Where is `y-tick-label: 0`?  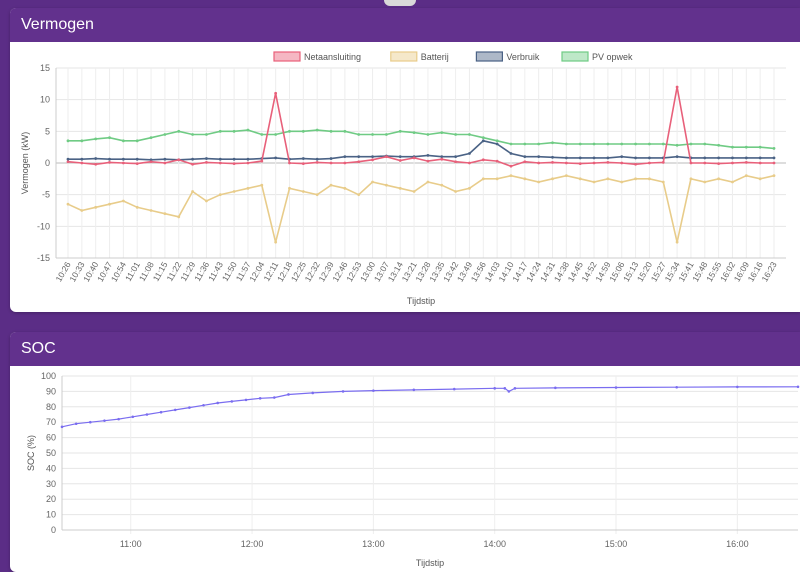 y-tick-label: 0 is located at coordinates (47, 163).